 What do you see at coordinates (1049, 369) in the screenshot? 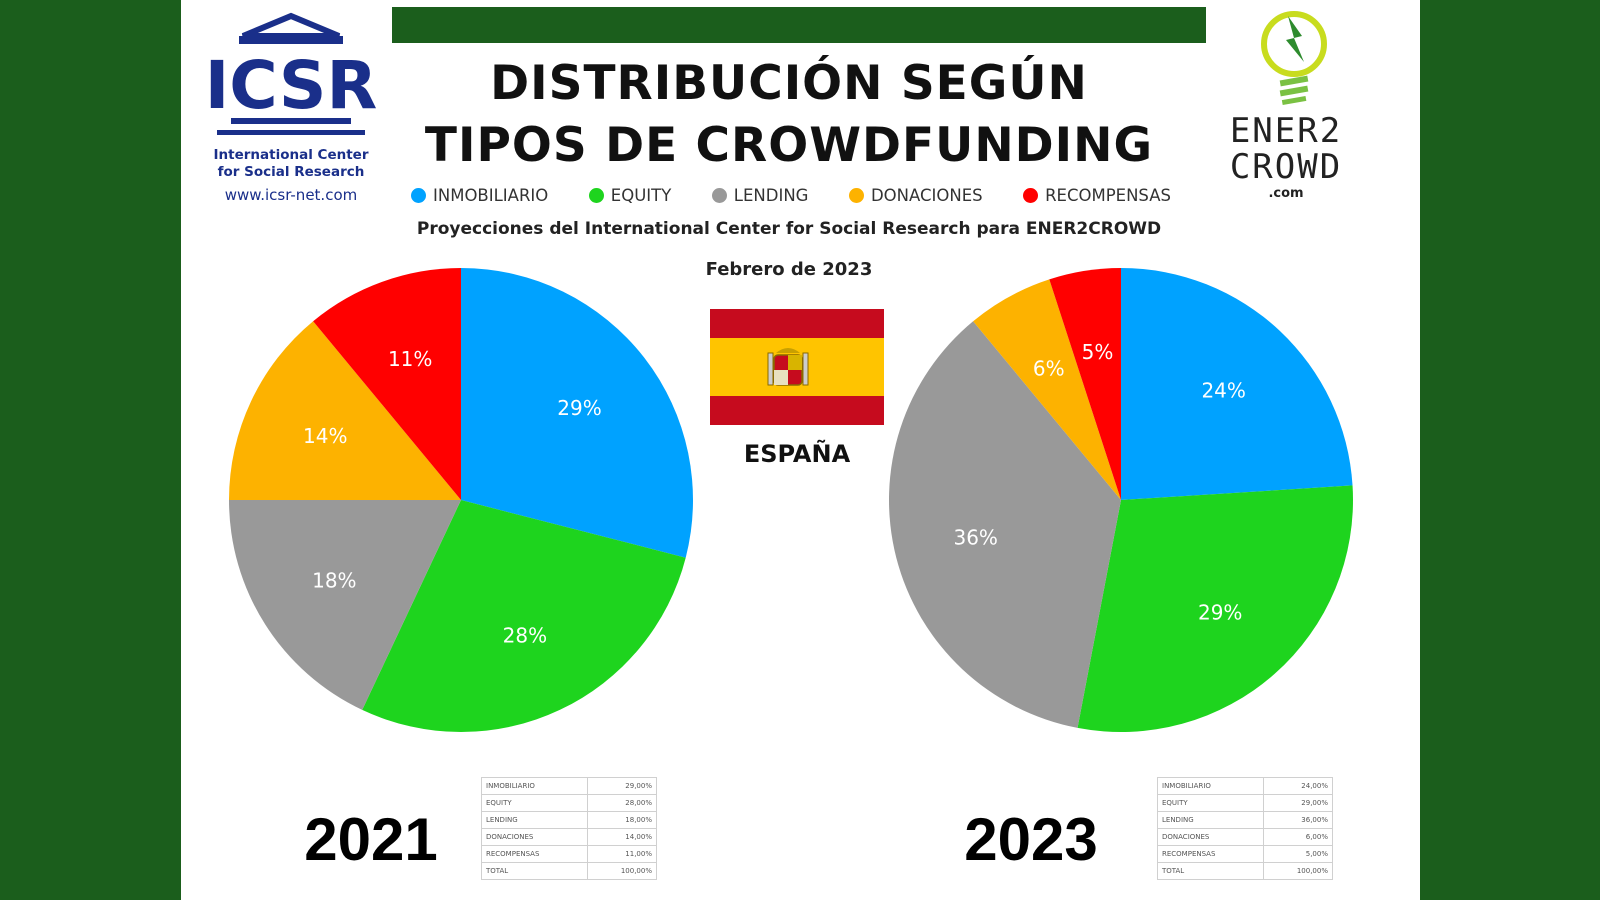
I see `pie-label-2023-donaciones: 6%` at bounding box center [1049, 369].